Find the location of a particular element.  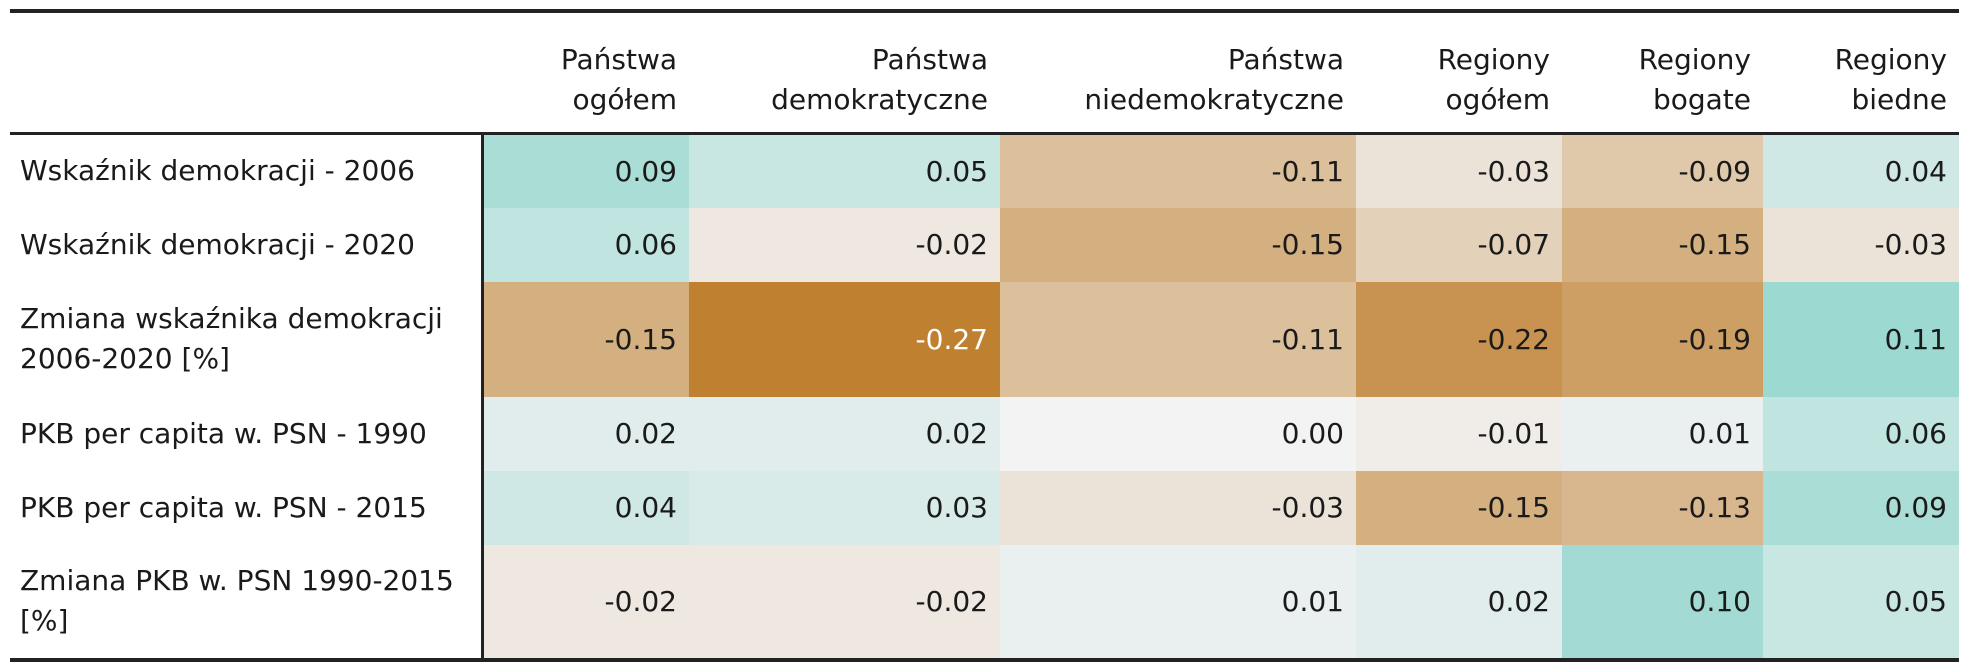

row-header-0: Wskaźnik demokracji - 2006 is located at coordinates (247, 170).